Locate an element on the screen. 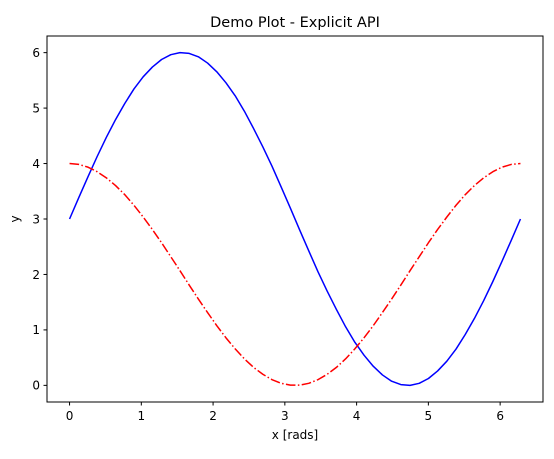 This screenshot has height=459, width=554. x-tick-label: 4 is located at coordinates (357, 416).